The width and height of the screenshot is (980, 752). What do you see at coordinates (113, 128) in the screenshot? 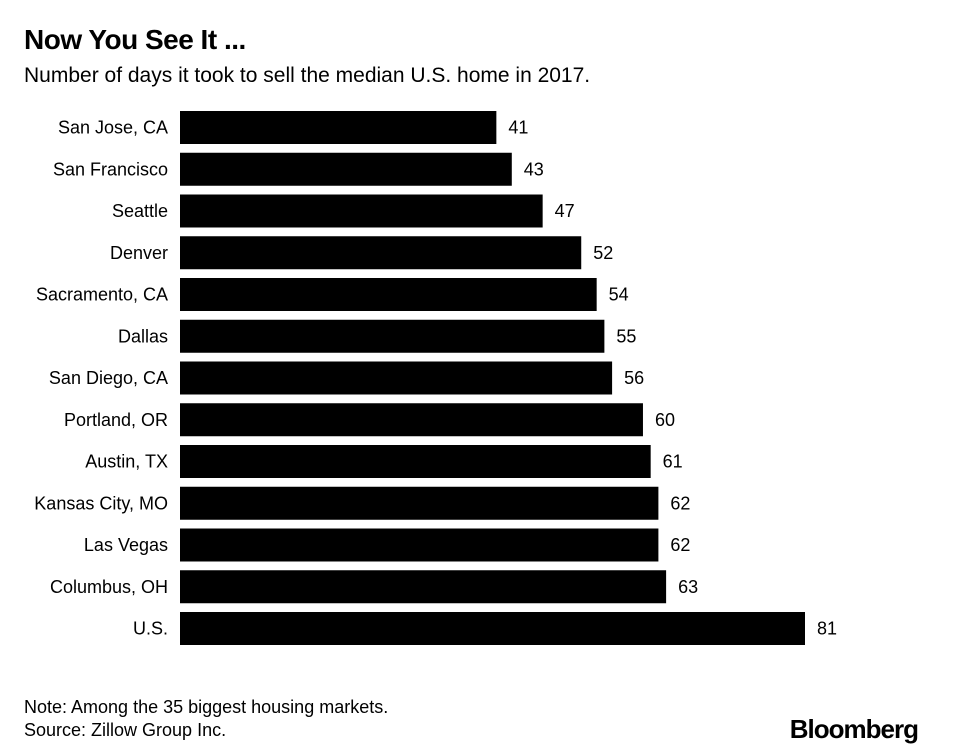
I see `category-label: San Jose, CA` at bounding box center [113, 128].